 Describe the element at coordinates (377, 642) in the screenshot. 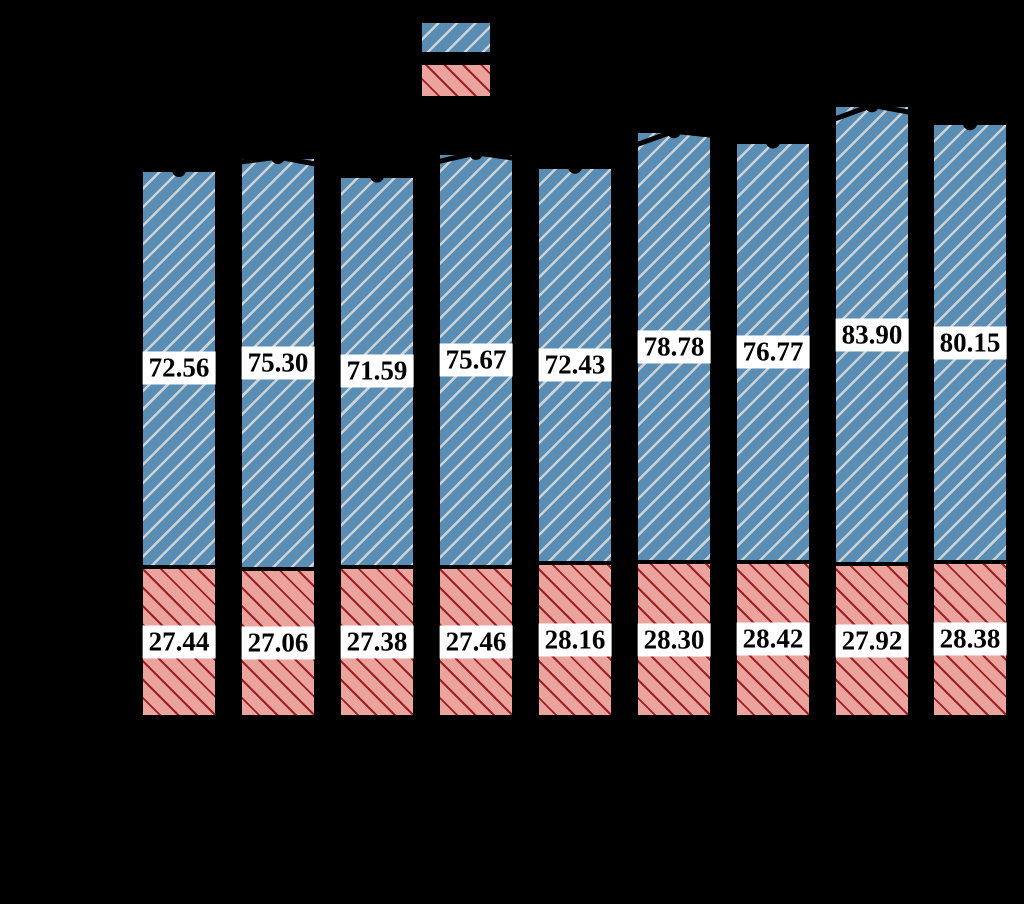

I see `bar-value-label-red: 27.38` at that location.